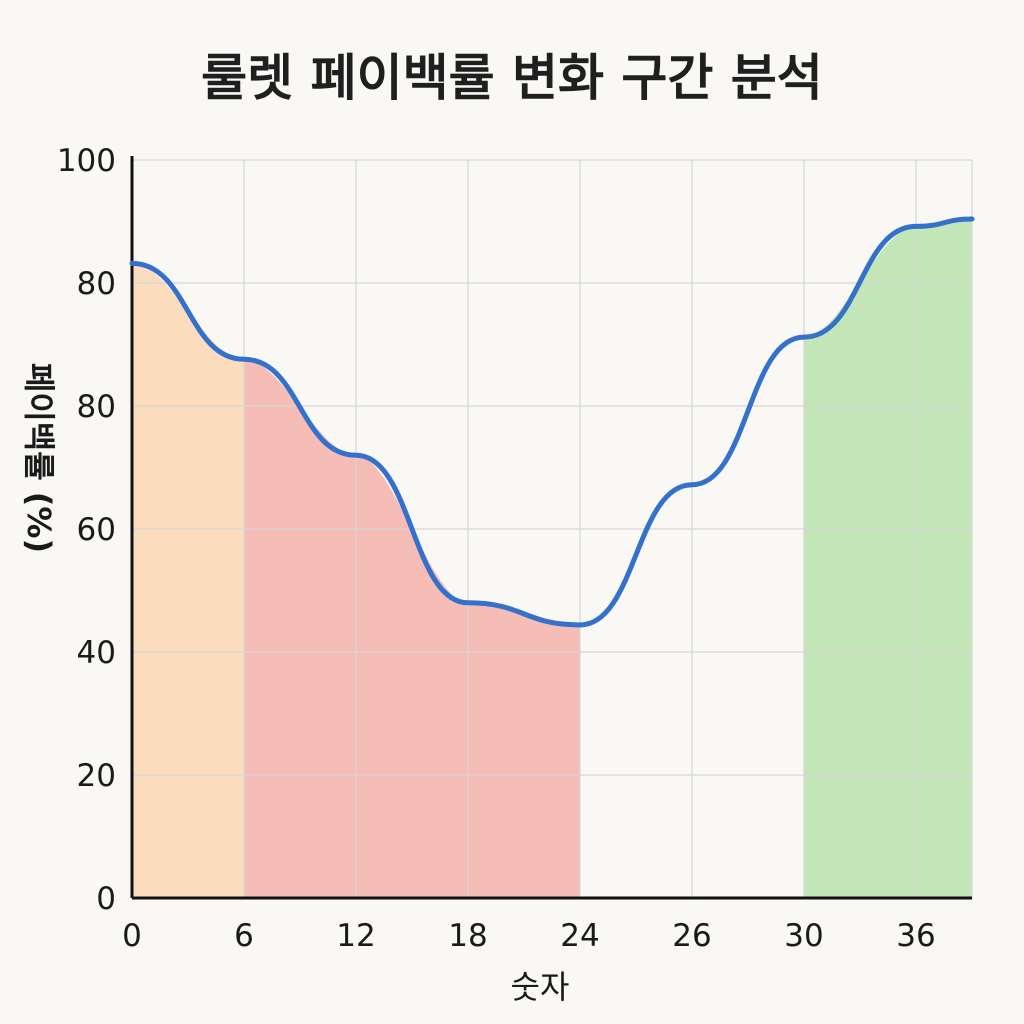 Image resolution: width=1024 pixels, height=1024 pixels. I want to click on y-axis-label: 페이백률 (%), so click(39, 458).